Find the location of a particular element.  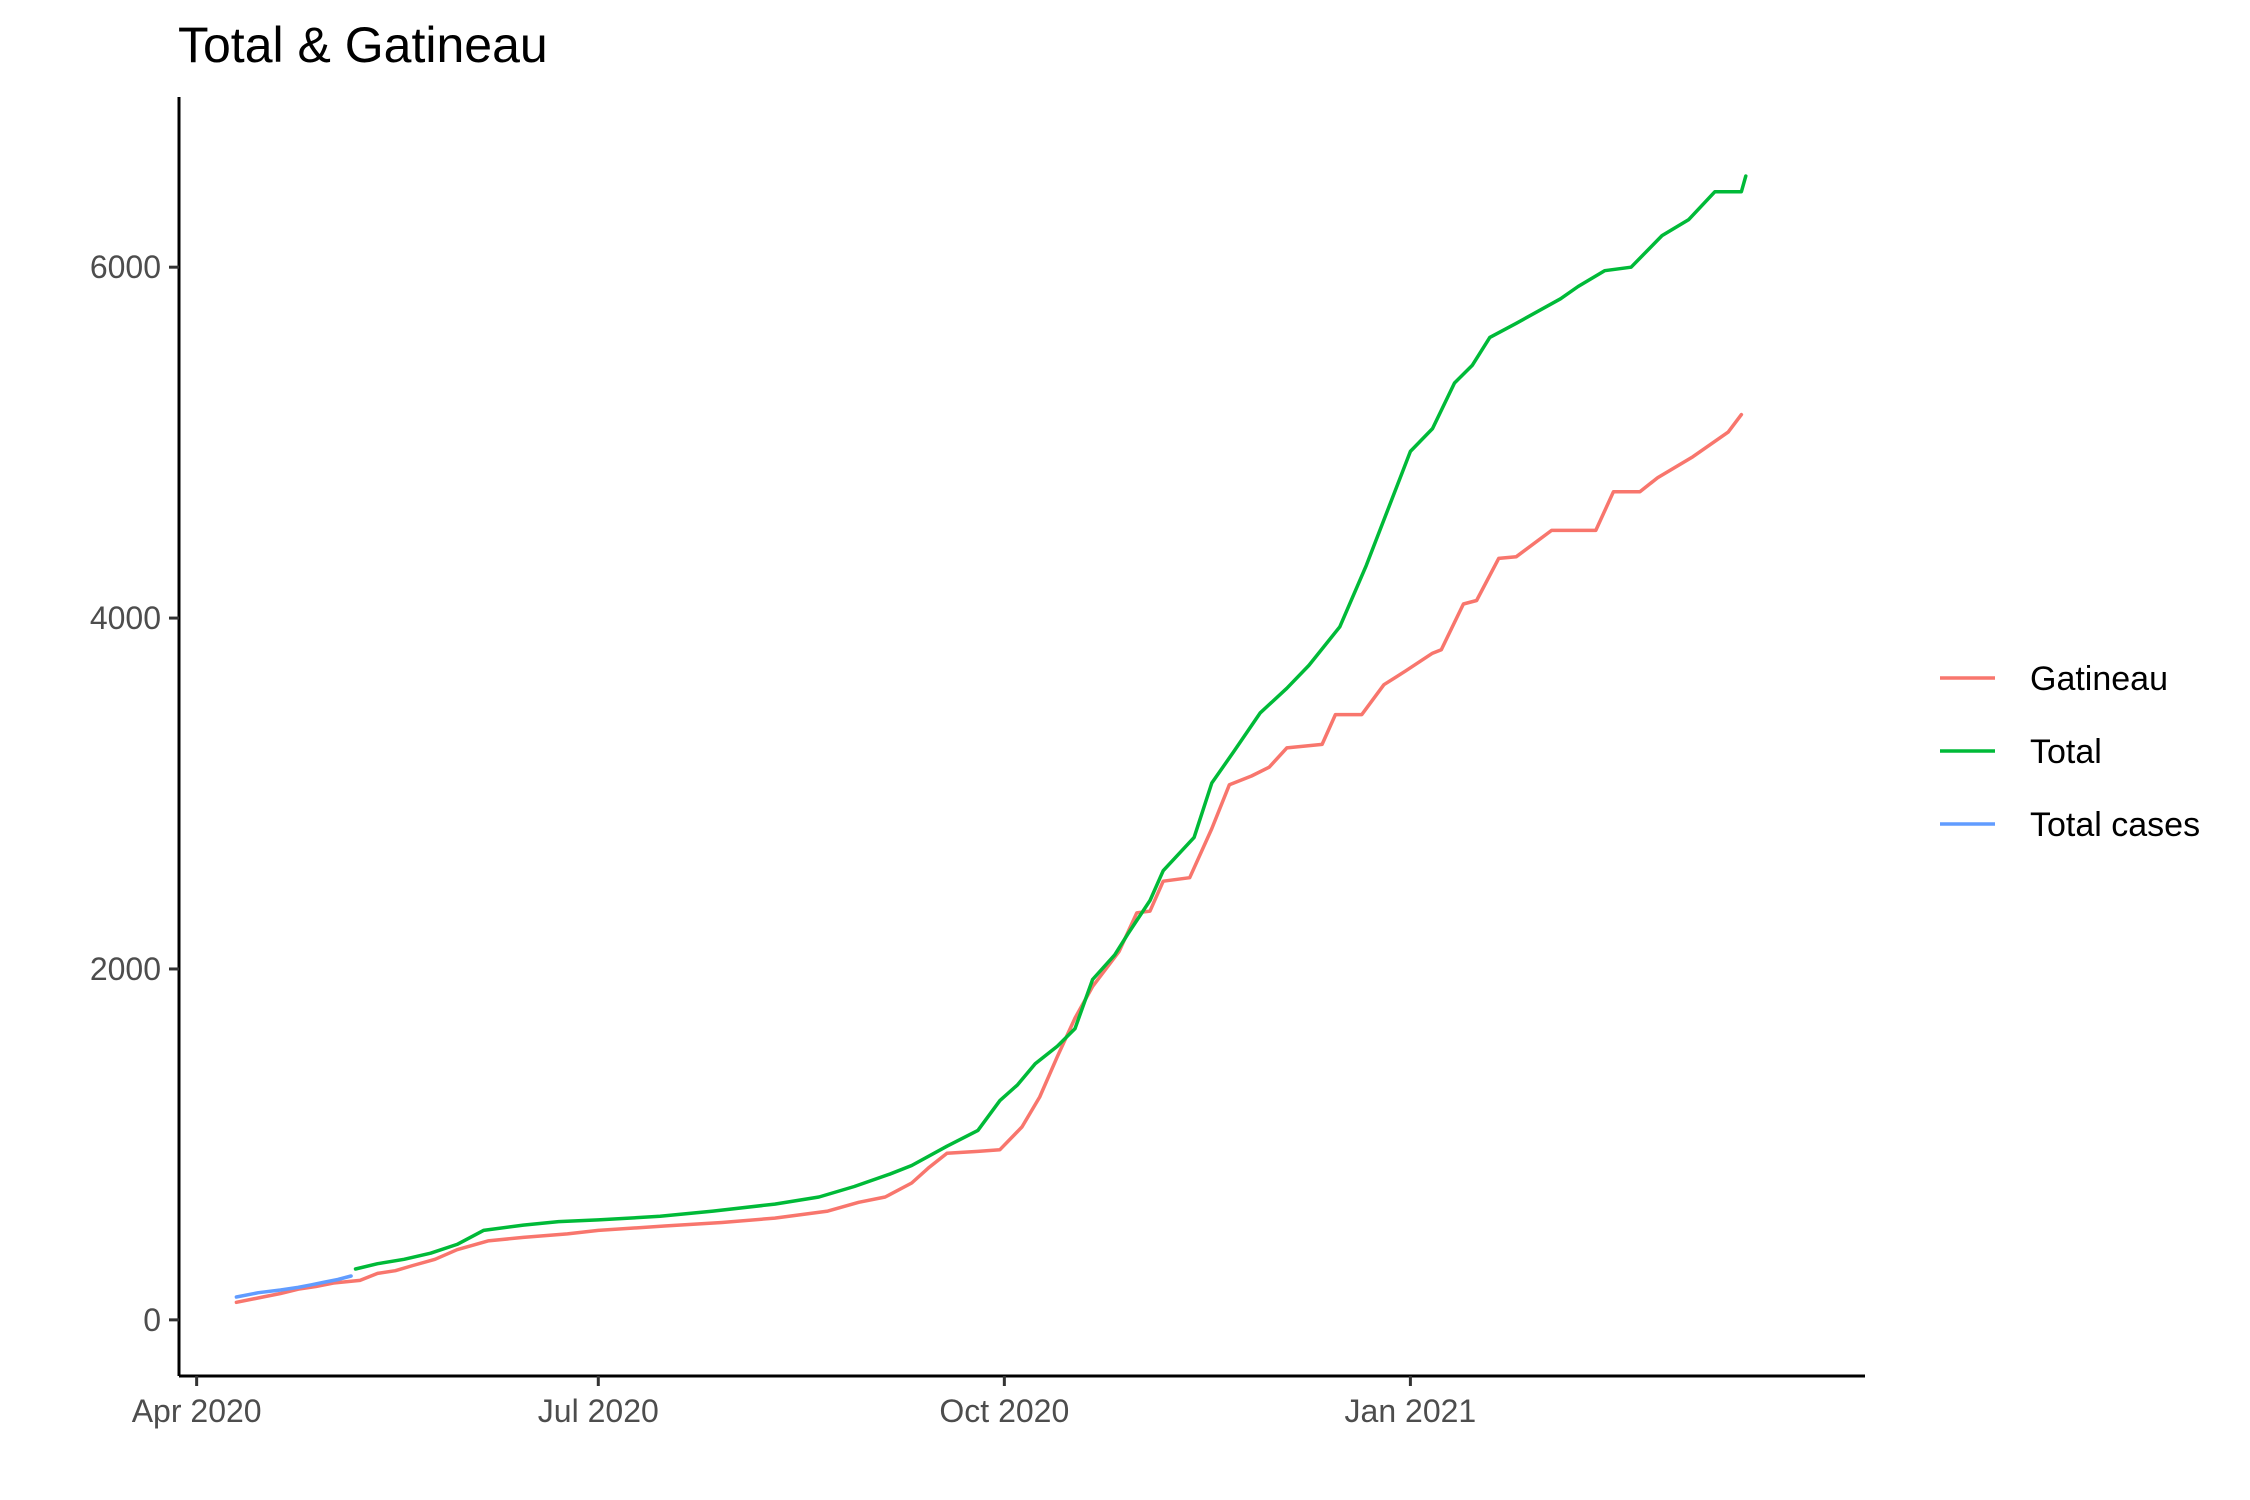

chart-title: Total & Gatineau is located at coordinates (363, 45).